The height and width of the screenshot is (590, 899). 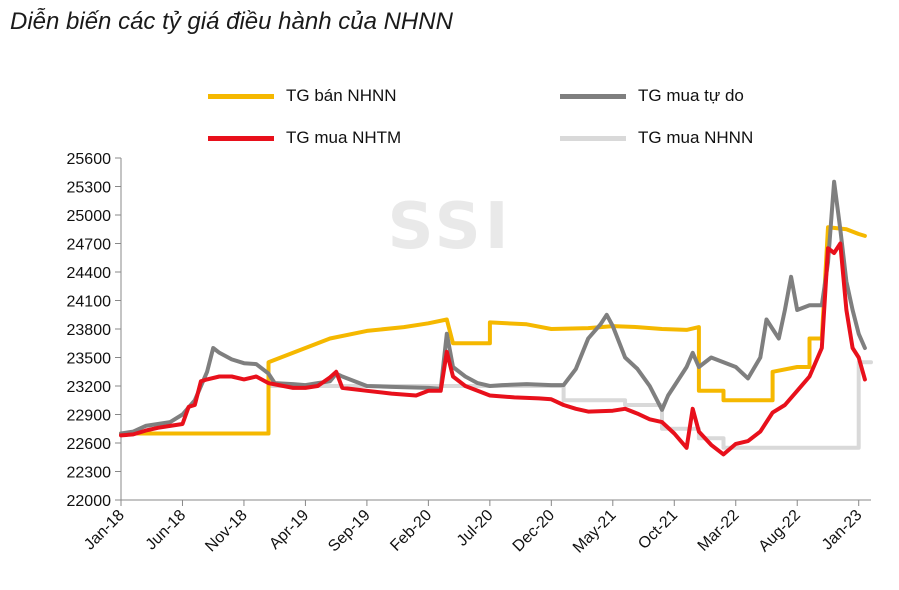 I want to click on y-tick-label: 24700, so click(x=89, y=245).